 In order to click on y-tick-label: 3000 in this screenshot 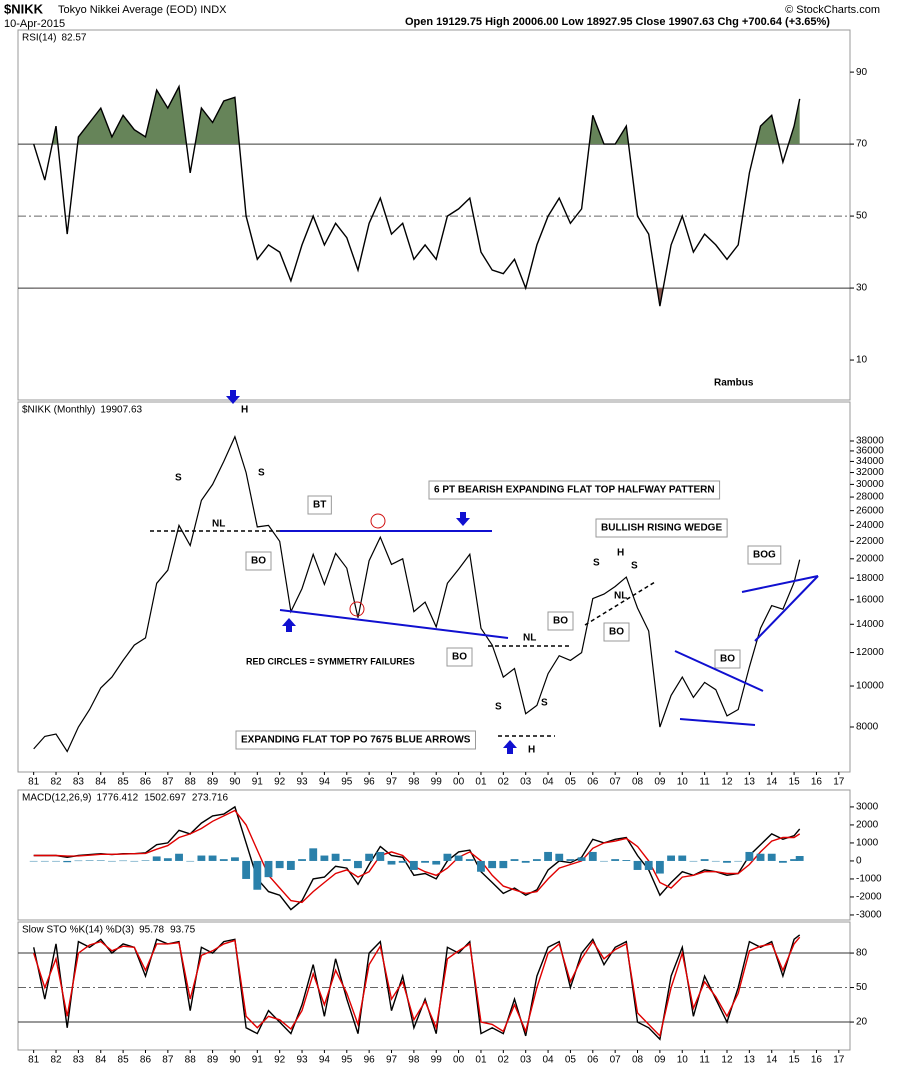, I will do `click(867, 807)`.